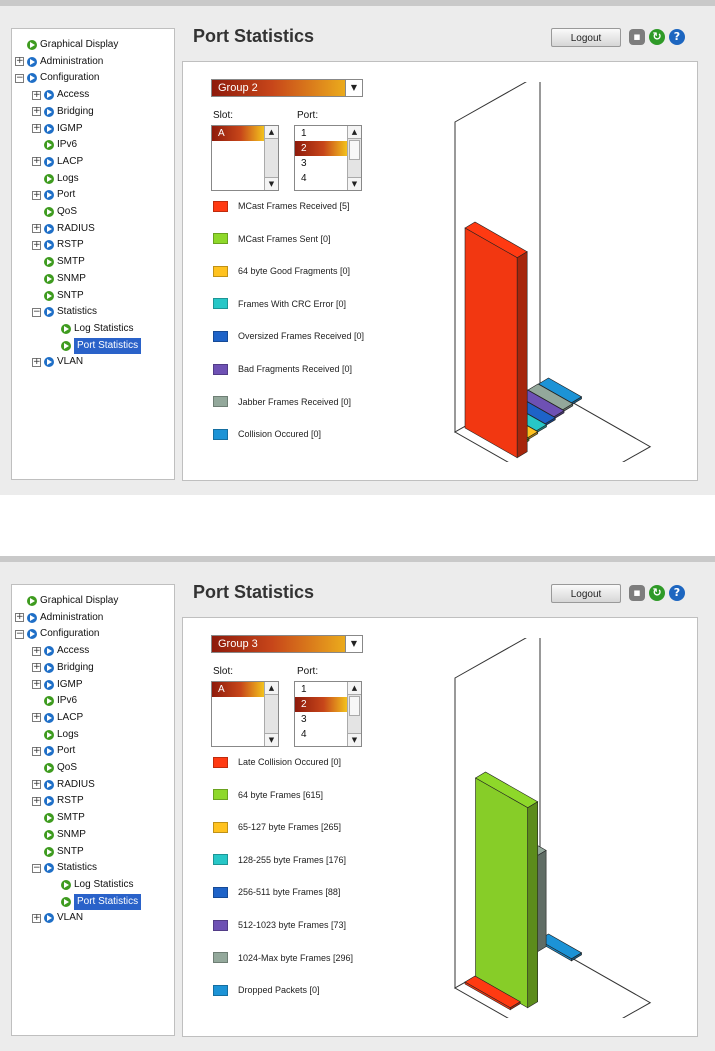 The width and height of the screenshot is (715, 1051). Describe the element at coordinates (63, 112) in the screenshot. I see `nav-item-bridging: + Bridging` at that location.